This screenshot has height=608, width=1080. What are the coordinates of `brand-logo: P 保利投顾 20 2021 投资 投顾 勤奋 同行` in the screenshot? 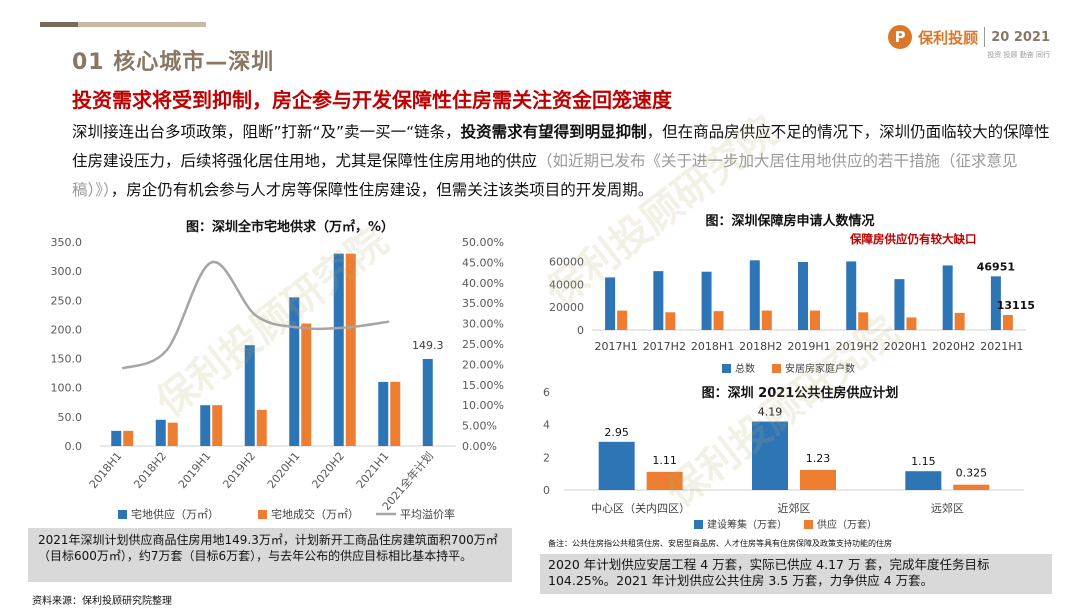 It's located at (969, 40).